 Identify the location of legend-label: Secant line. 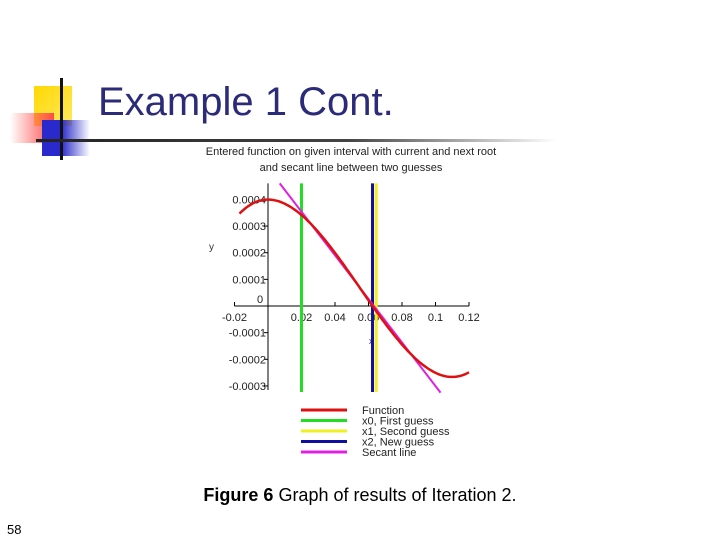
(389, 453).